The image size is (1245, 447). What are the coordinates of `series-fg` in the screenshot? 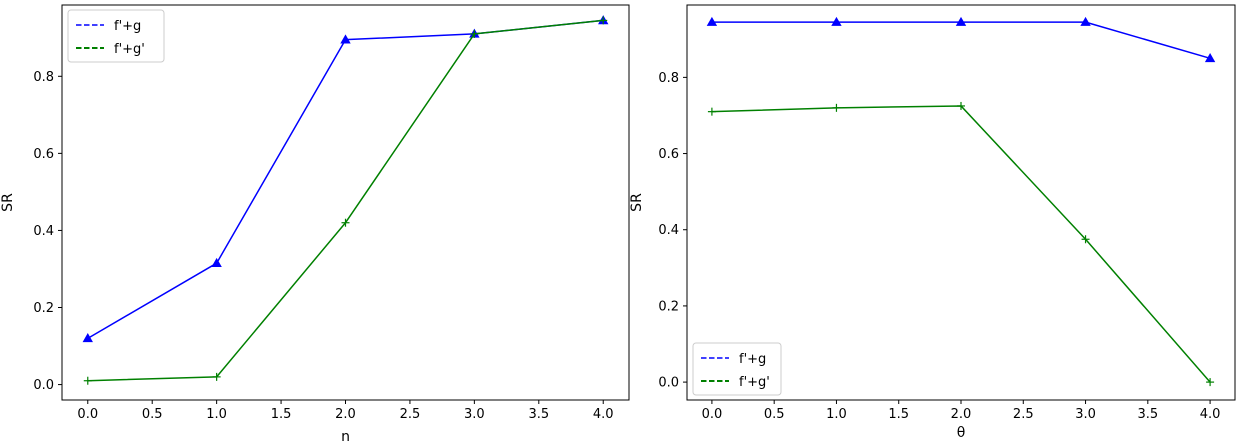 It's located at (961, 39).